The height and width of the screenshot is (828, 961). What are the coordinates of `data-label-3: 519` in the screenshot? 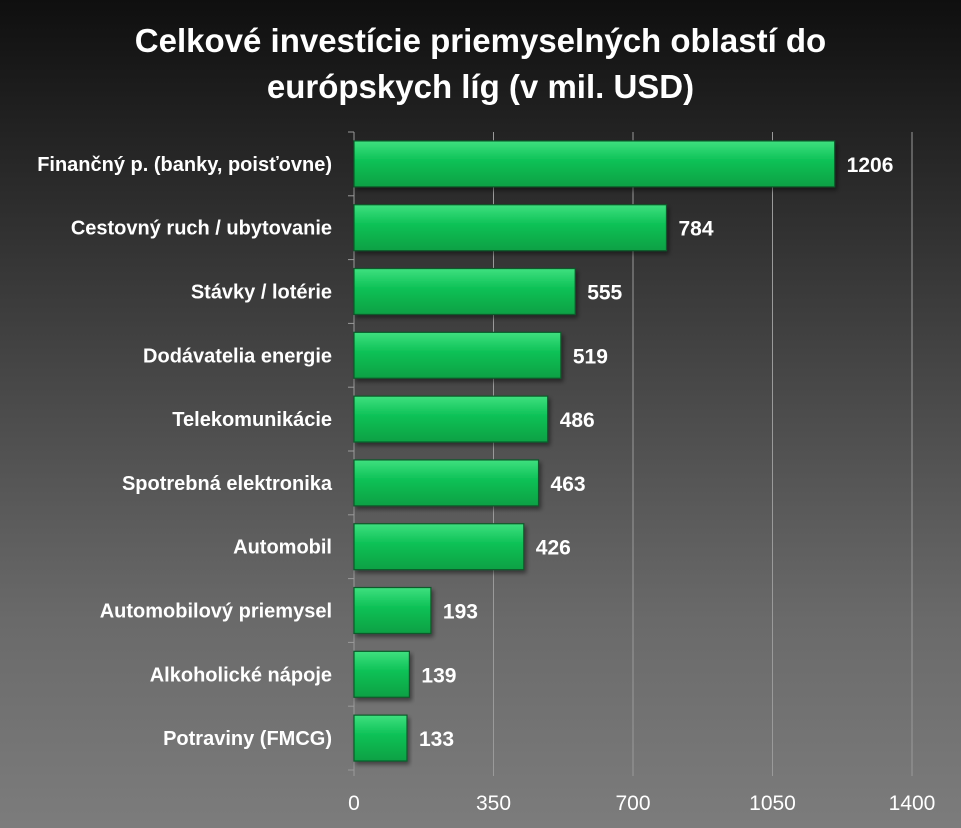 It's located at (590, 356).